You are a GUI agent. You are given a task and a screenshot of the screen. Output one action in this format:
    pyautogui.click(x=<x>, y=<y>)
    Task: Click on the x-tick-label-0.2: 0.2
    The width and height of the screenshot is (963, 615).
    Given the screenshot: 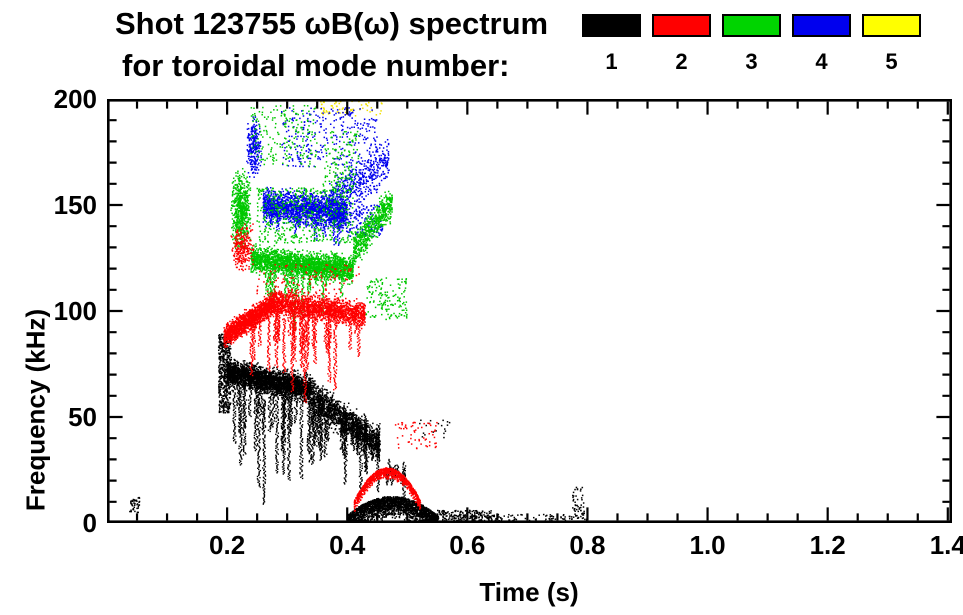 What is the action you would take?
    pyautogui.click(x=227, y=545)
    